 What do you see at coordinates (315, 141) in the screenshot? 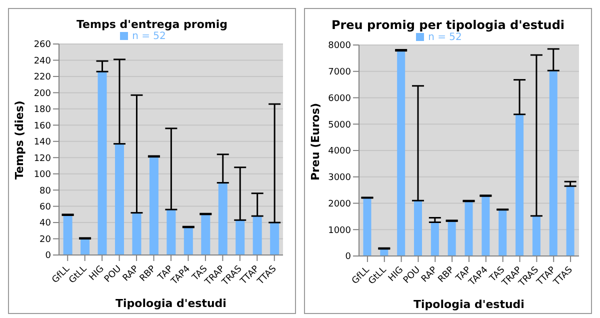
I see `y-axis-title: Preu (Euros)` at bounding box center [315, 141].